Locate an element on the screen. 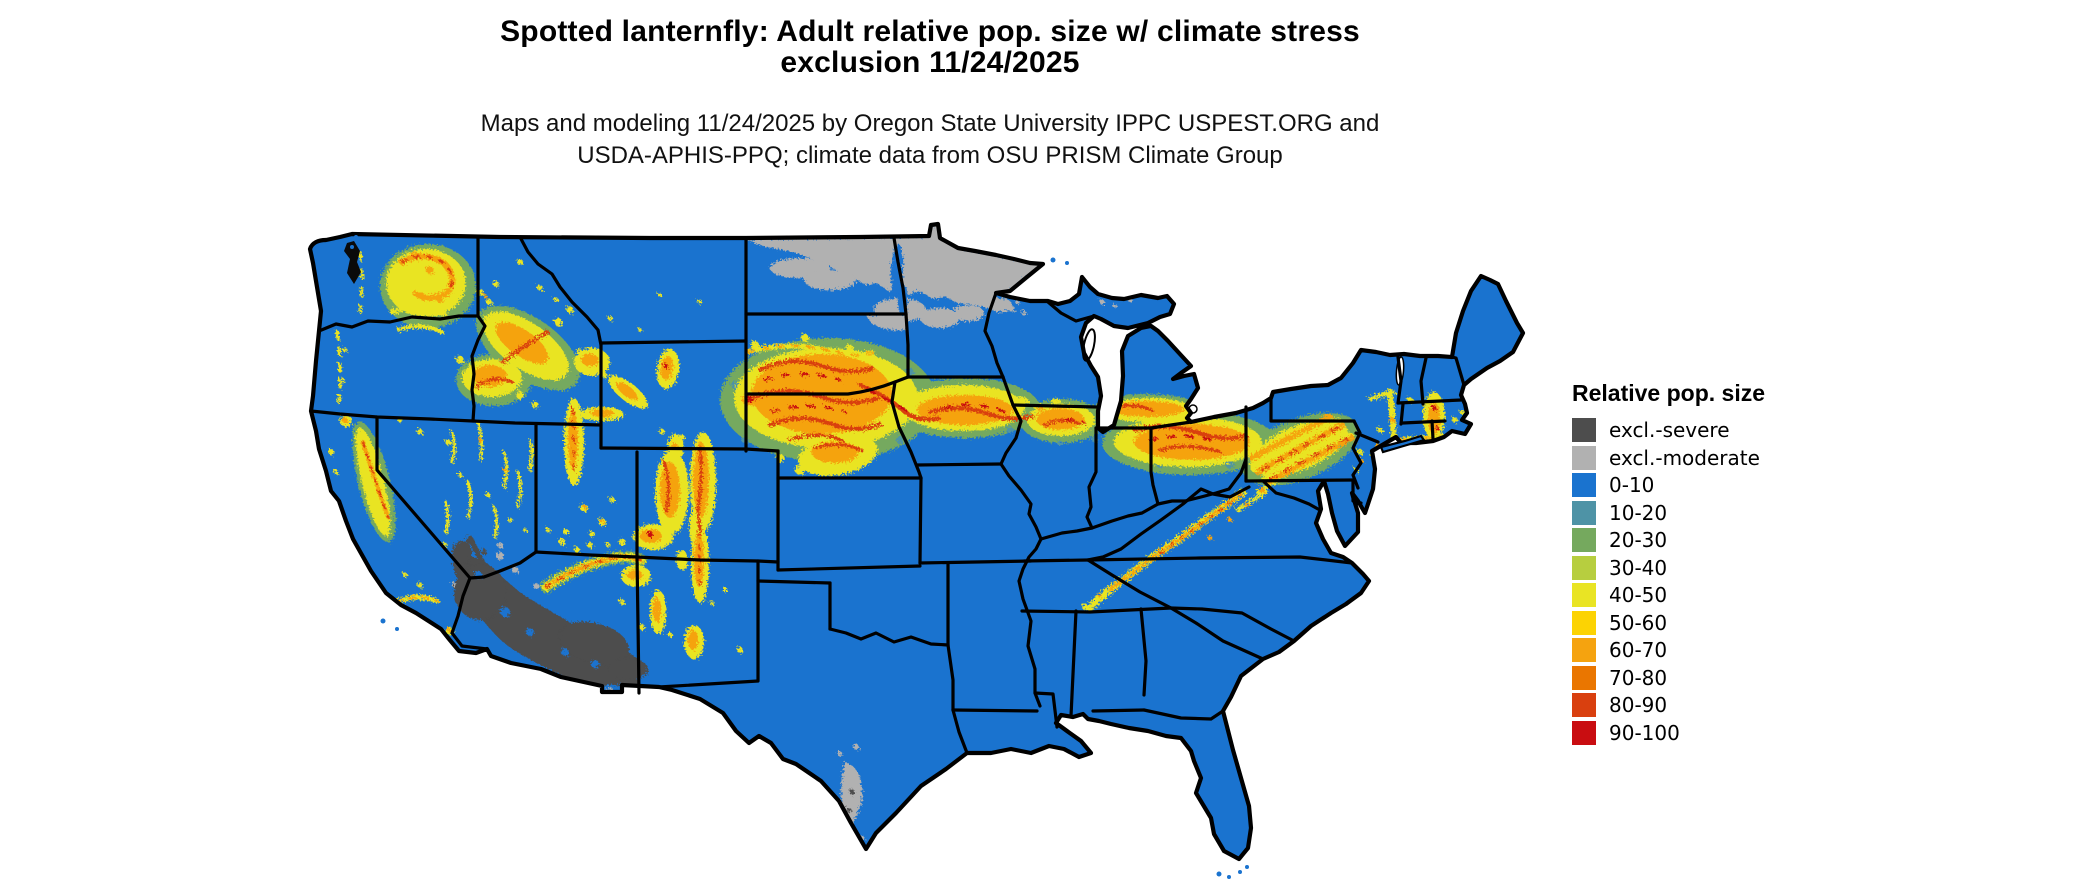 The height and width of the screenshot is (892, 2100). legend-label: 40-50 is located at coordinates (1638, 595).